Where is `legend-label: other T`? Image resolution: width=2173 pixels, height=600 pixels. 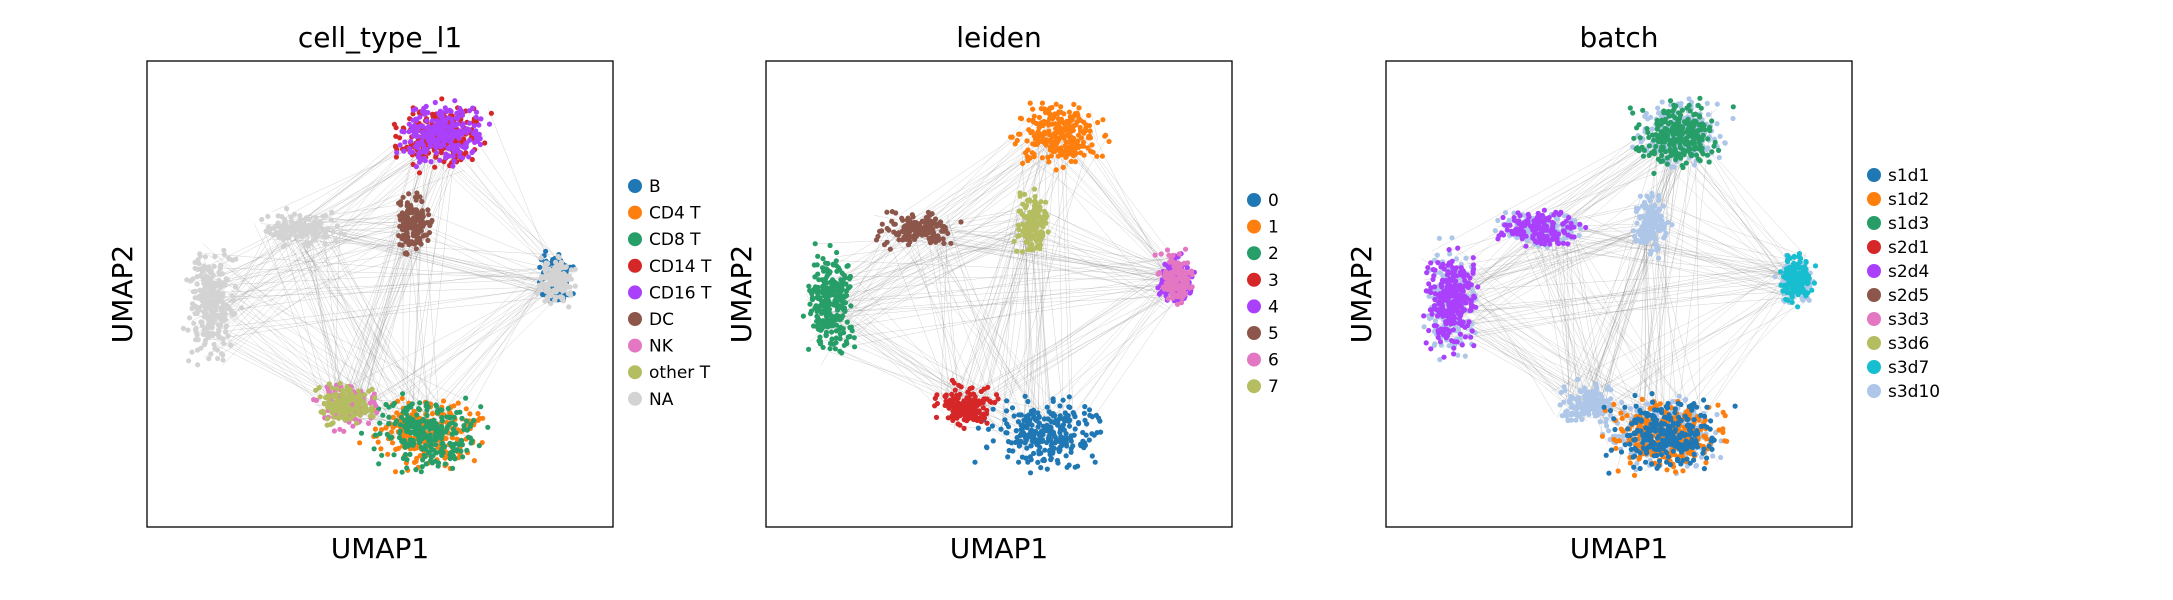 legend-label: other T is located at coordinates (680, 373).